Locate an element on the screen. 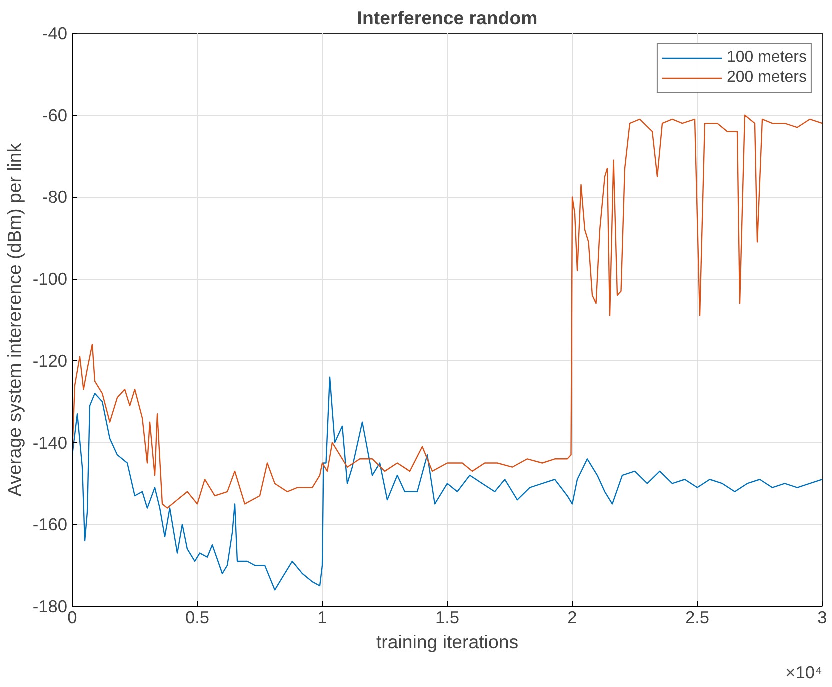  legend-label: 200 meters is located at coordinates (766, 78).